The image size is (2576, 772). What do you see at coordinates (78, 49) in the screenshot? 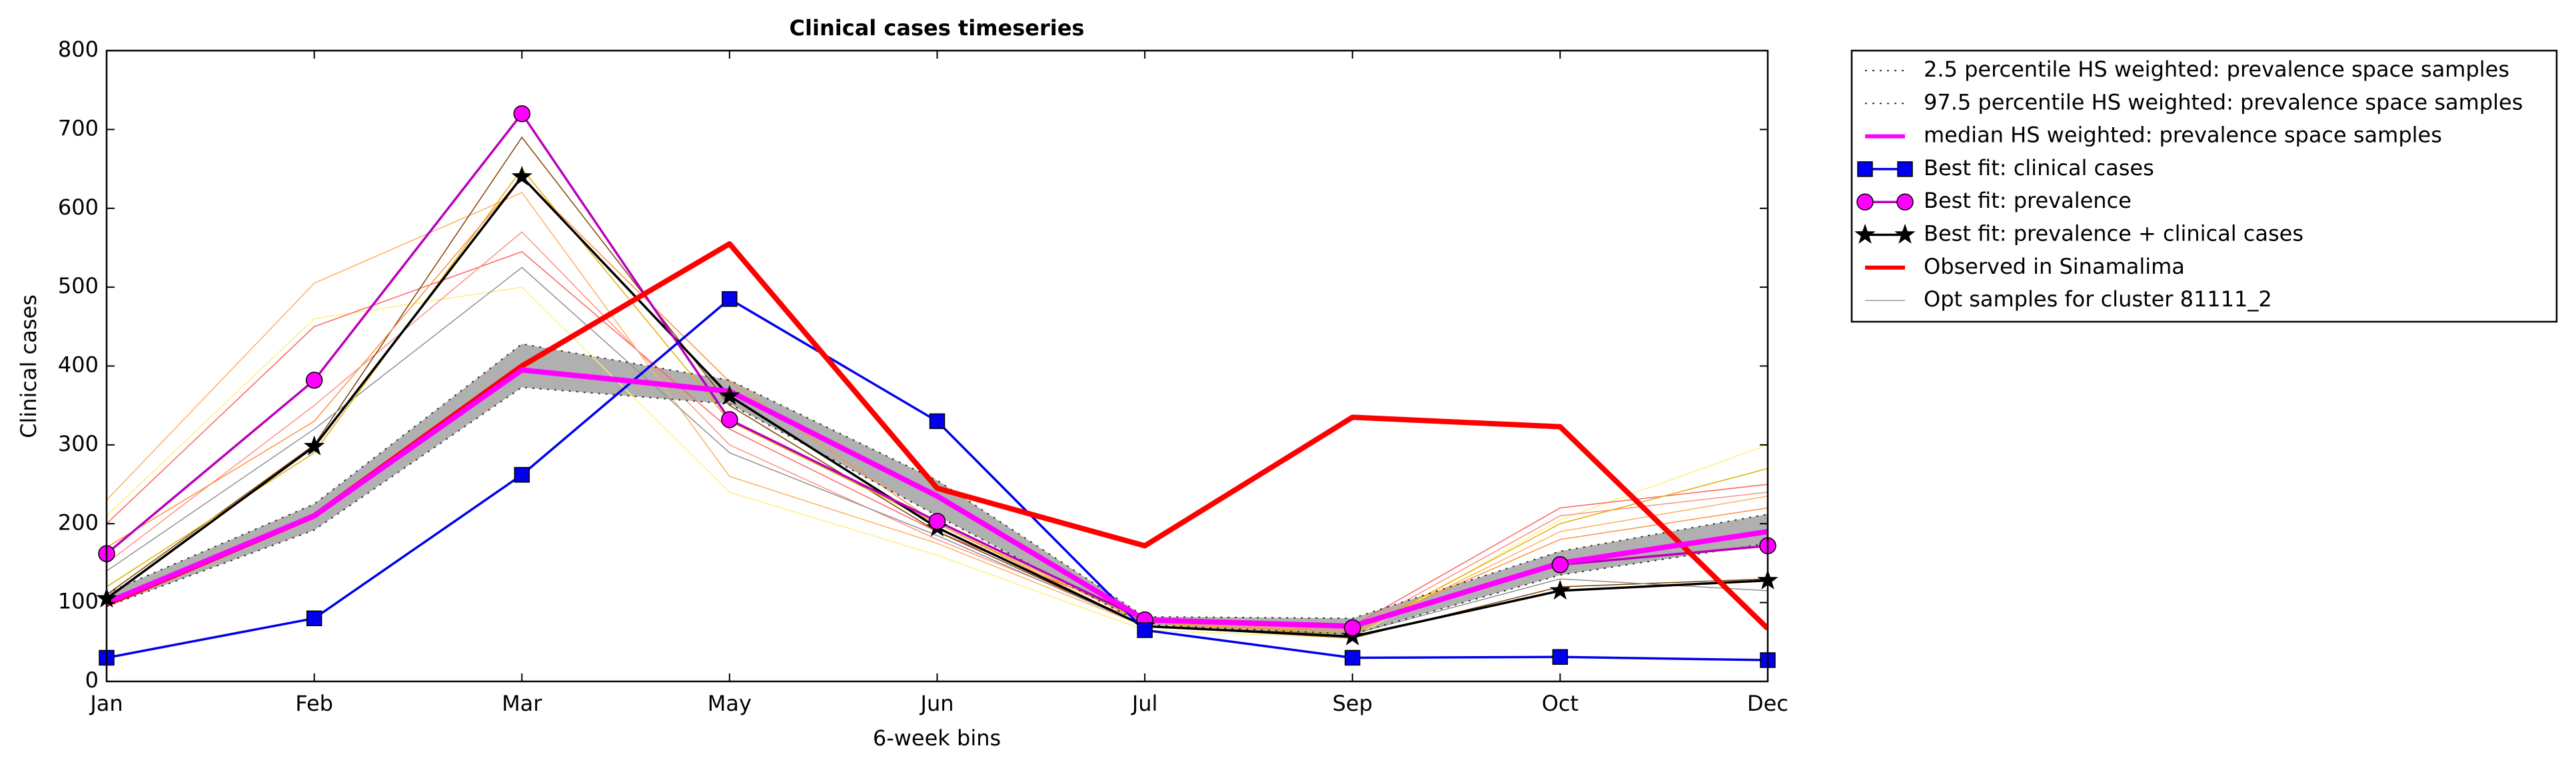
I see `y-tick-label: 800` at bounding box center [78, 49].